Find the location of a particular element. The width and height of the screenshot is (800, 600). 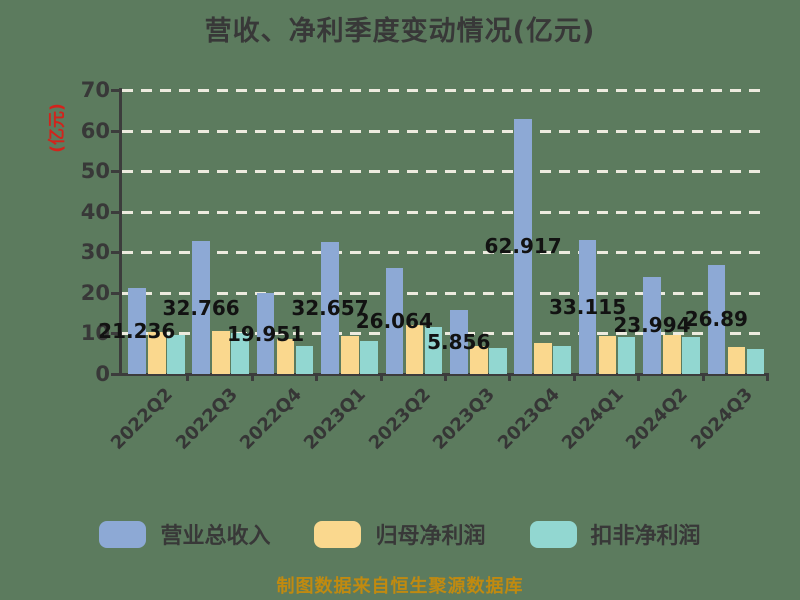

bar-营业总收入-2022Q4 is located at coordinates (265, 333).